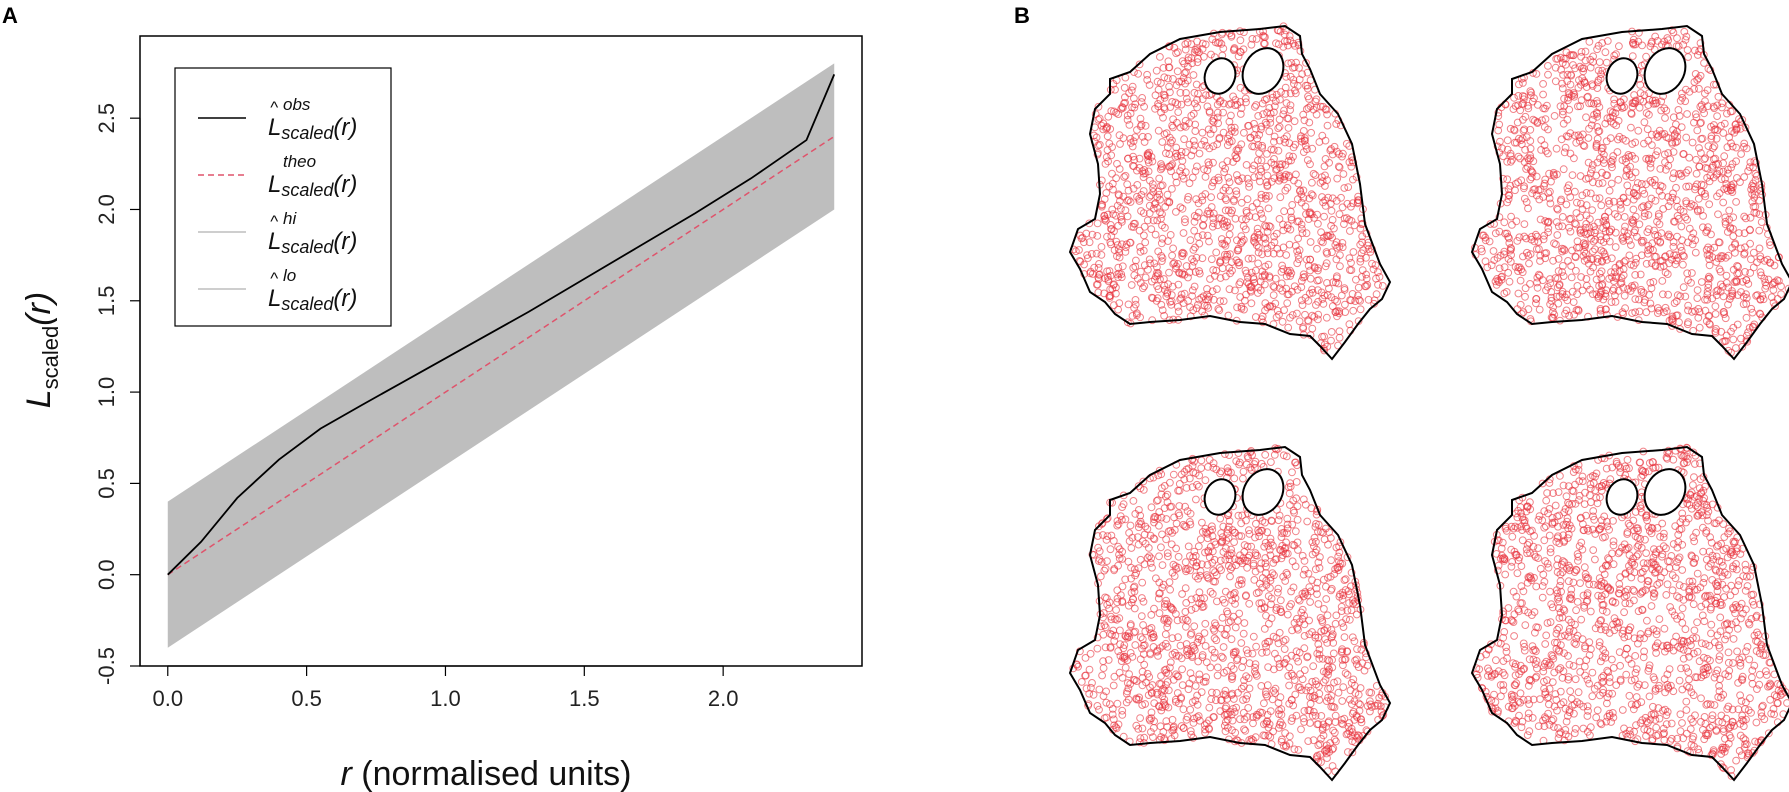  Describe the element at coordinates (312, 299) in the screenshot. I see `legend-label-lo: Lscaled(r)` at that location.